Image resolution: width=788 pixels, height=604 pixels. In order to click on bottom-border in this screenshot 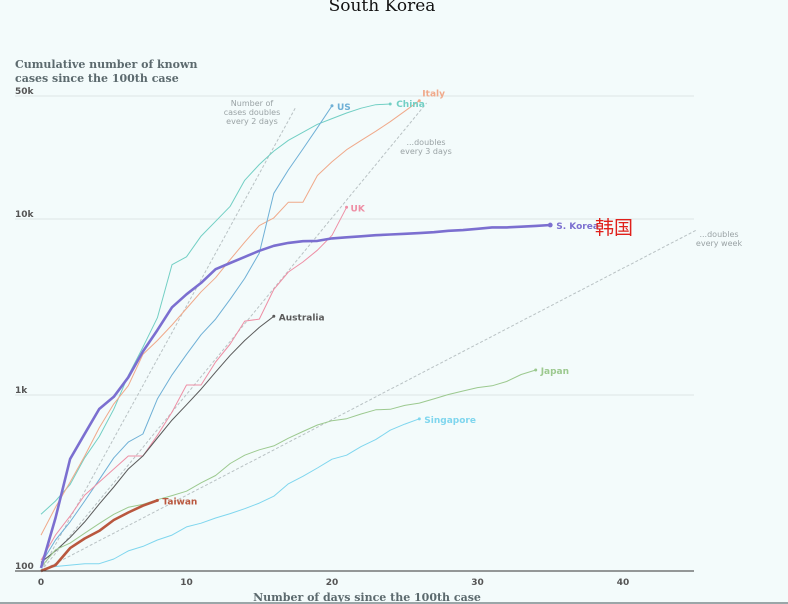, I will do `click(394, 603)`.